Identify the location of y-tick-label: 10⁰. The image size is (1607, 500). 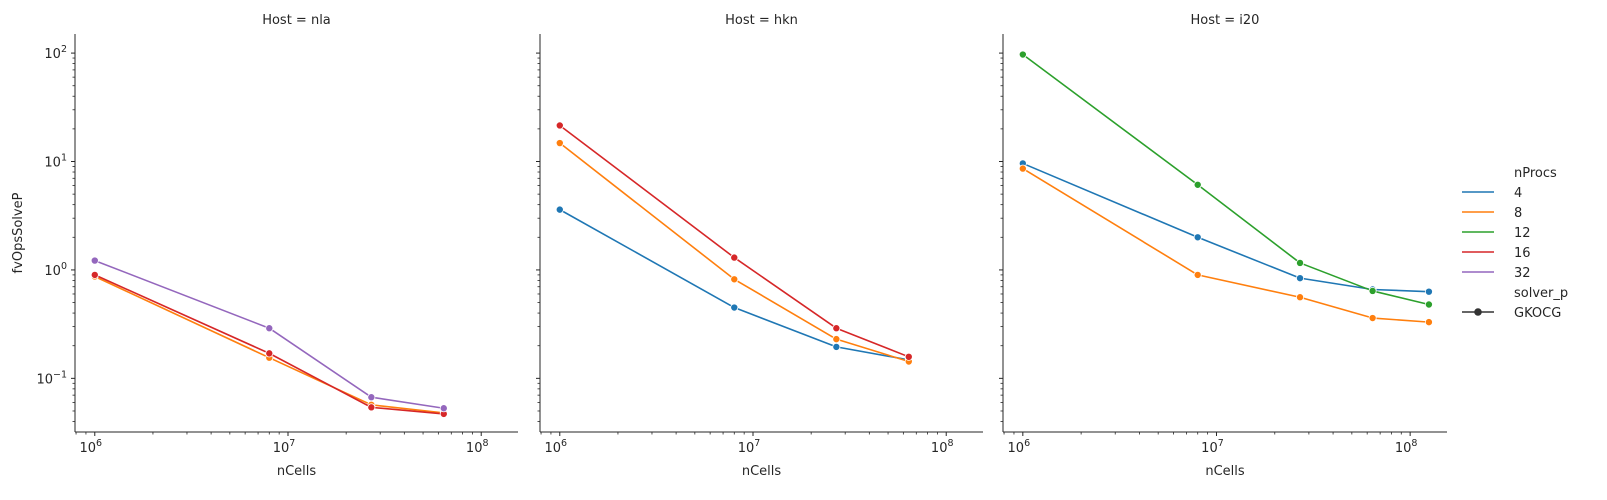
(55, 270).